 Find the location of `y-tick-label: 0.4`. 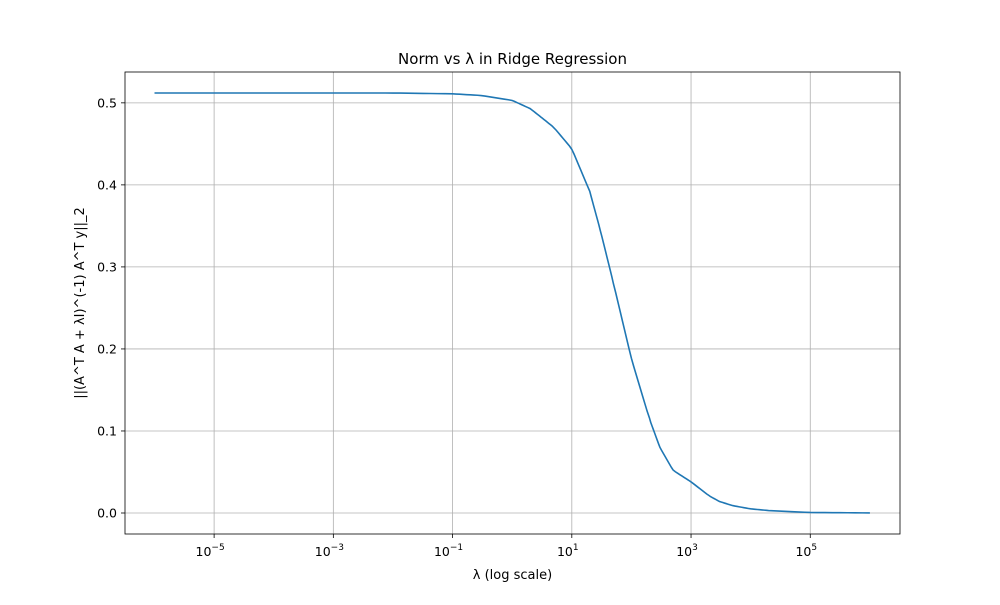

y-tick-label: 0.4 is located at coordinates (107, 184).